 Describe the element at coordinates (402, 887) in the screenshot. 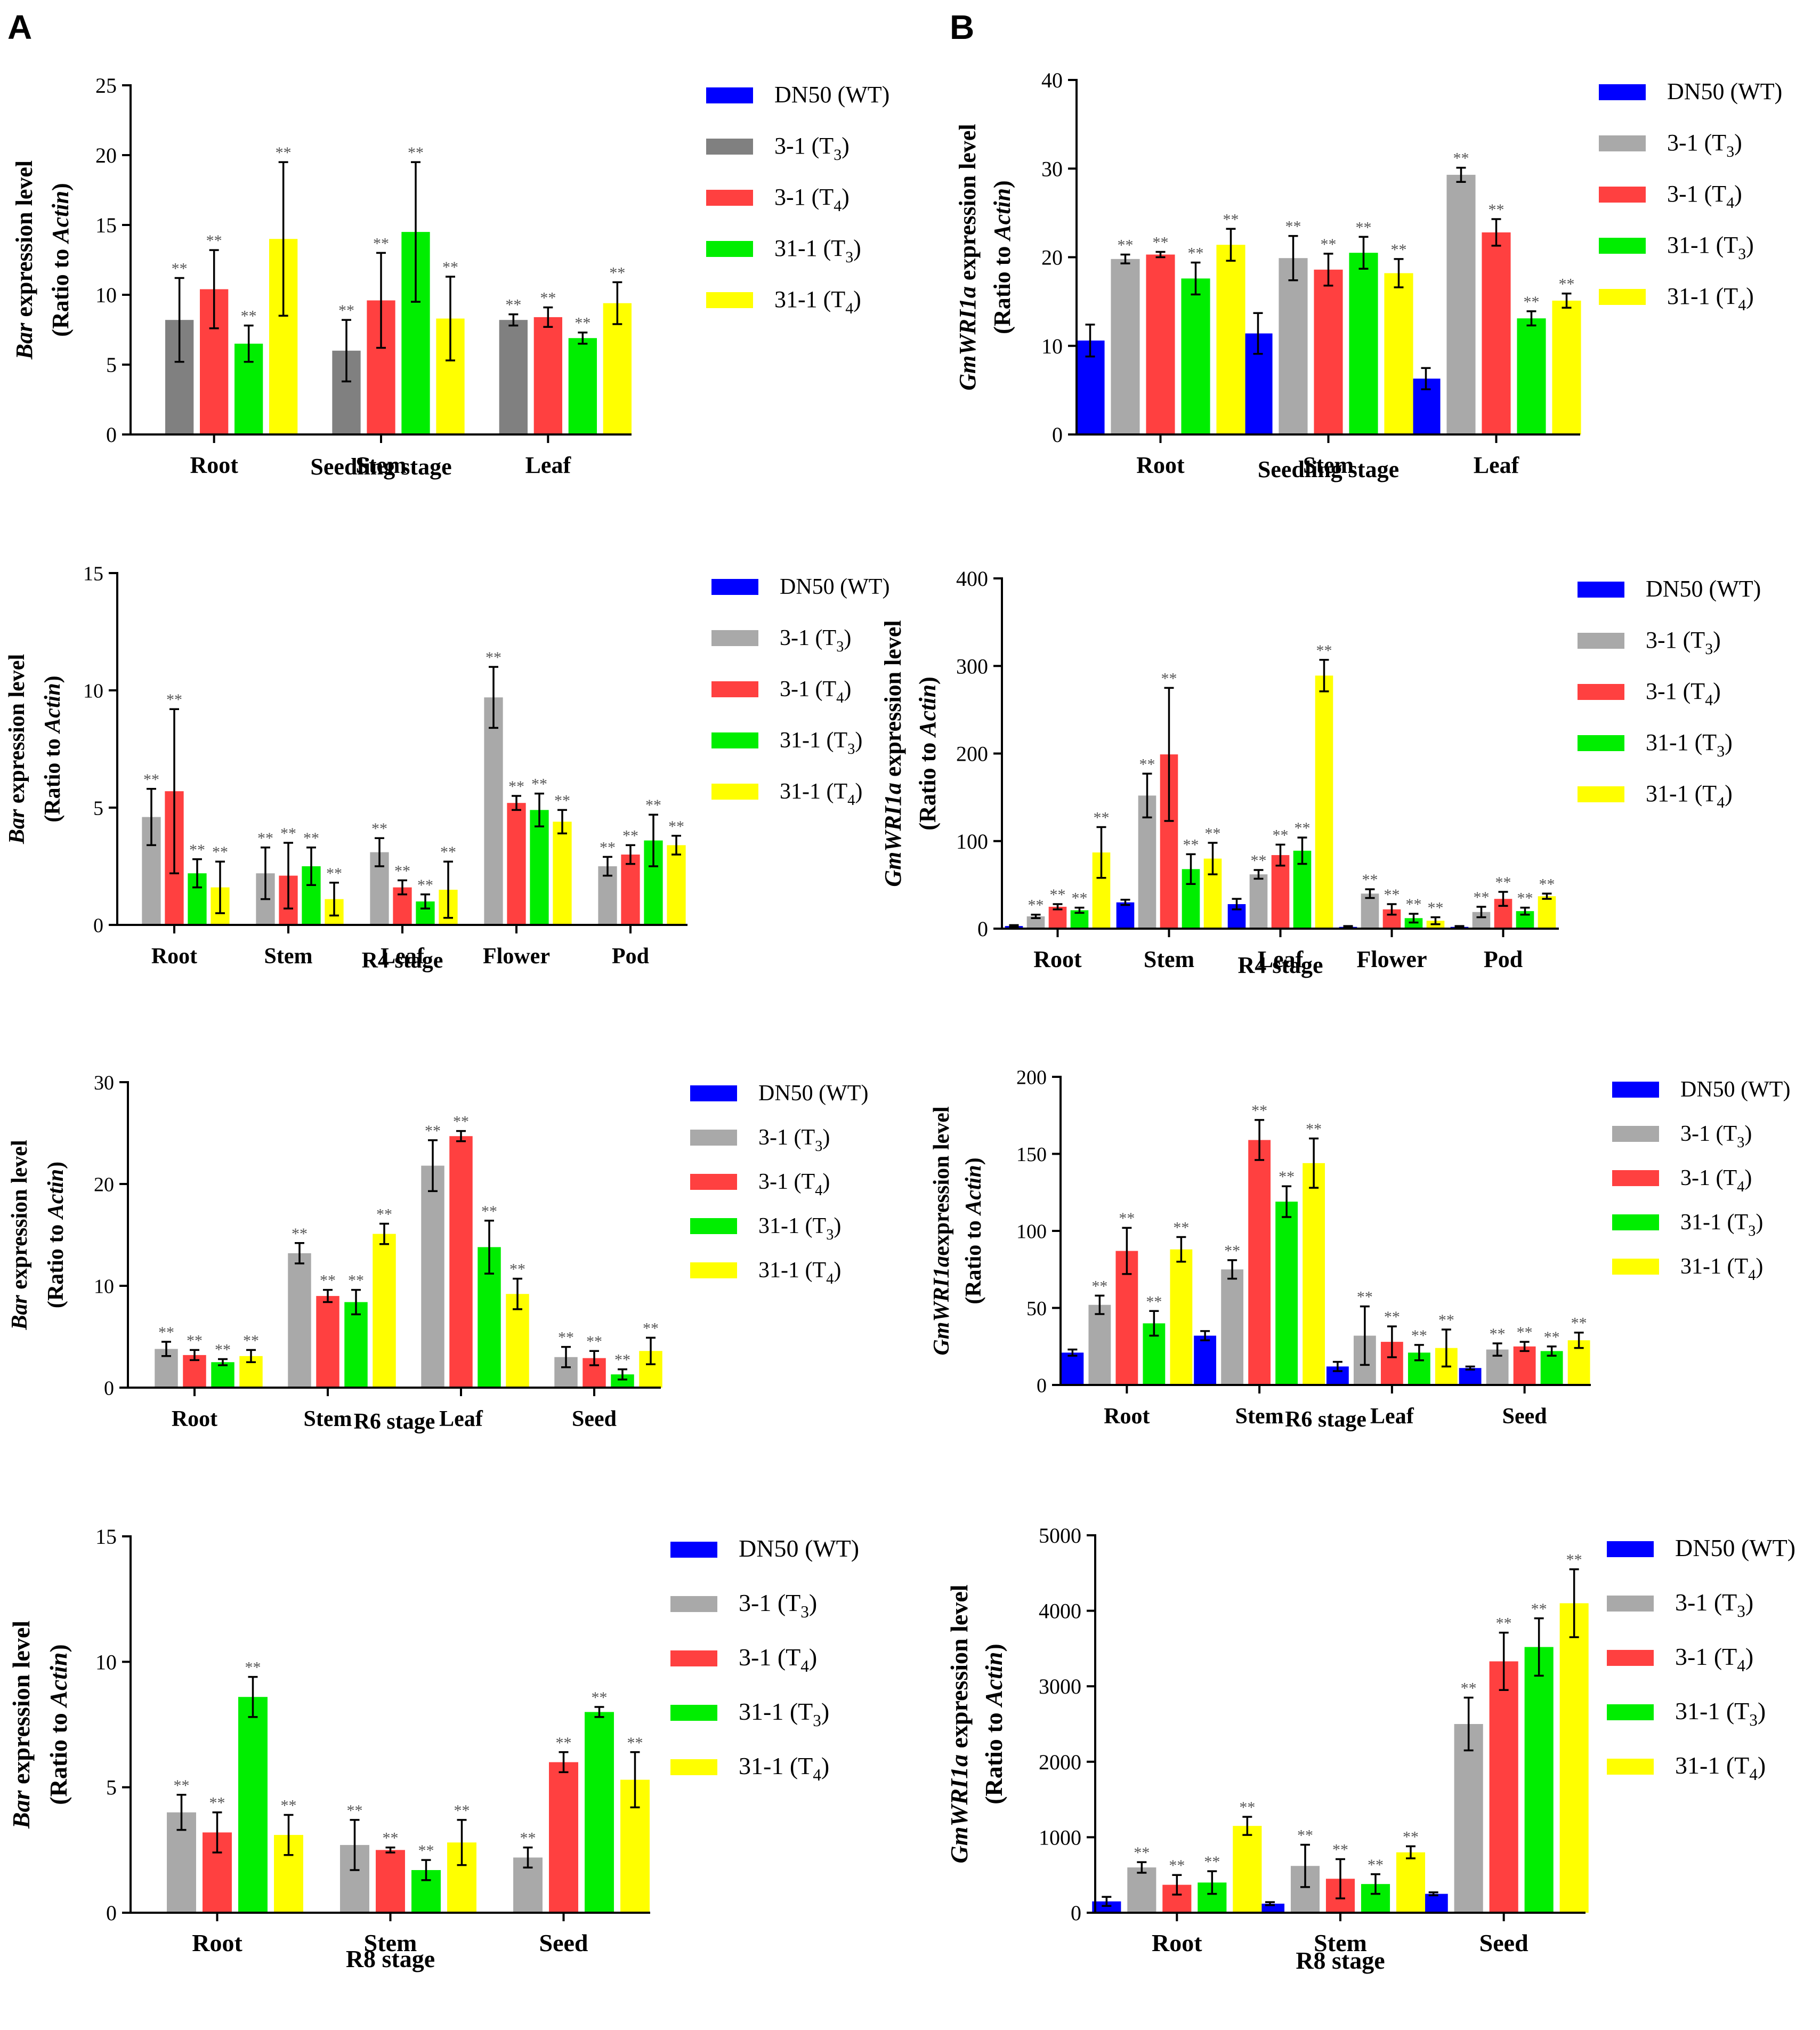

I see `error-bar-leaf-s2` at that location.